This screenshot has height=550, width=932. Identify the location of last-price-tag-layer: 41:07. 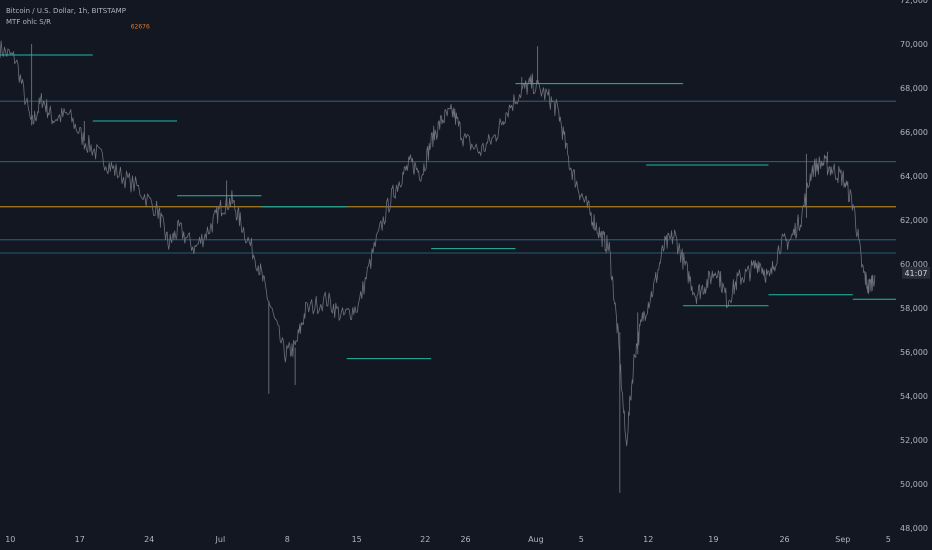
(916, 272).